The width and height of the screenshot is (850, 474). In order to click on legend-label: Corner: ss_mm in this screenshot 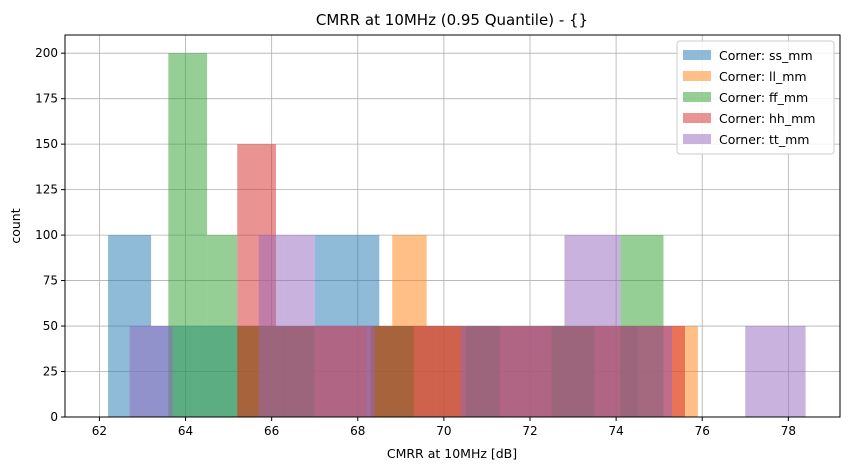, I will do `click(766, 55)`.